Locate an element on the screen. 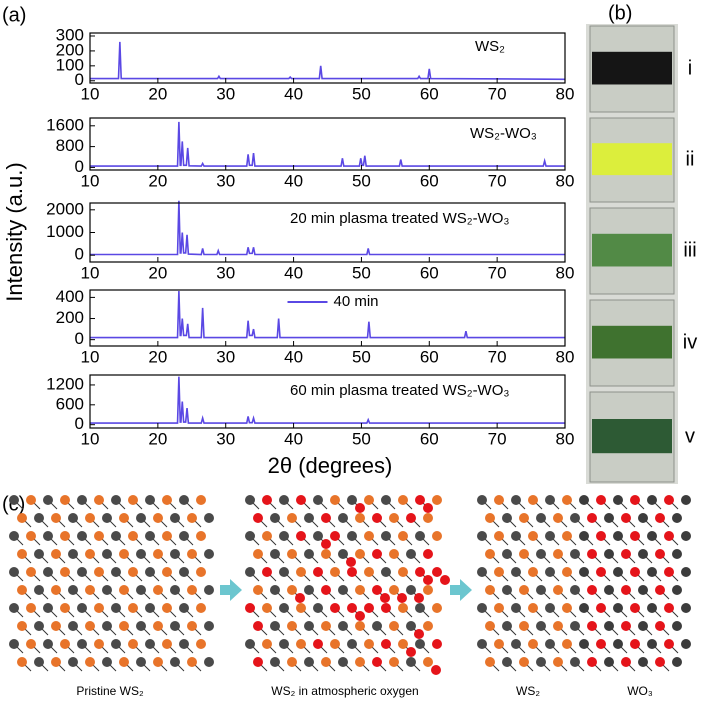  x-tick-label: 40 is located at coordinates (293, 438).